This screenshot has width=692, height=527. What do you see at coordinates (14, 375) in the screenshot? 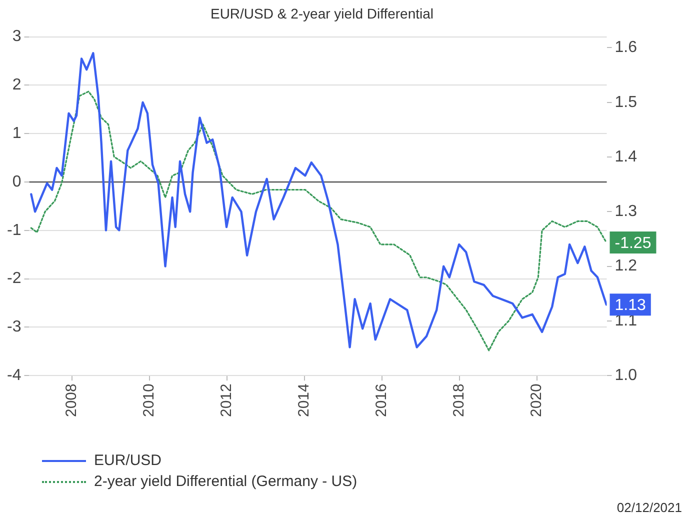
I see `y-tick-label: -4` at bounding box center [14, 375].